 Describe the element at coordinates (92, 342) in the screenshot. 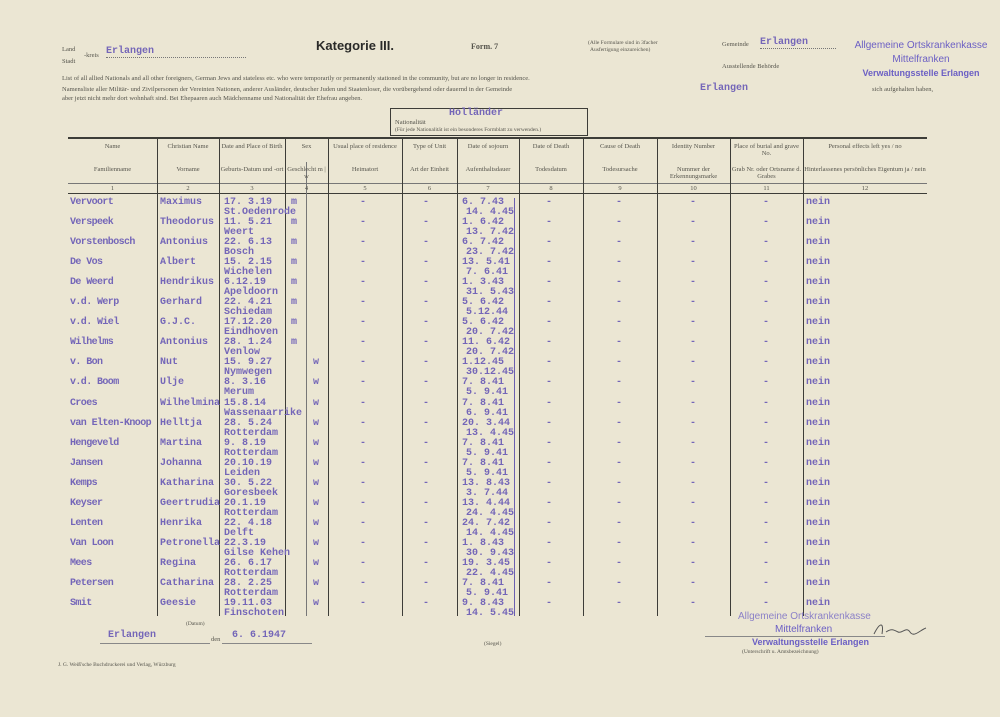

I see `cell-name: Wilhelms` at that location.